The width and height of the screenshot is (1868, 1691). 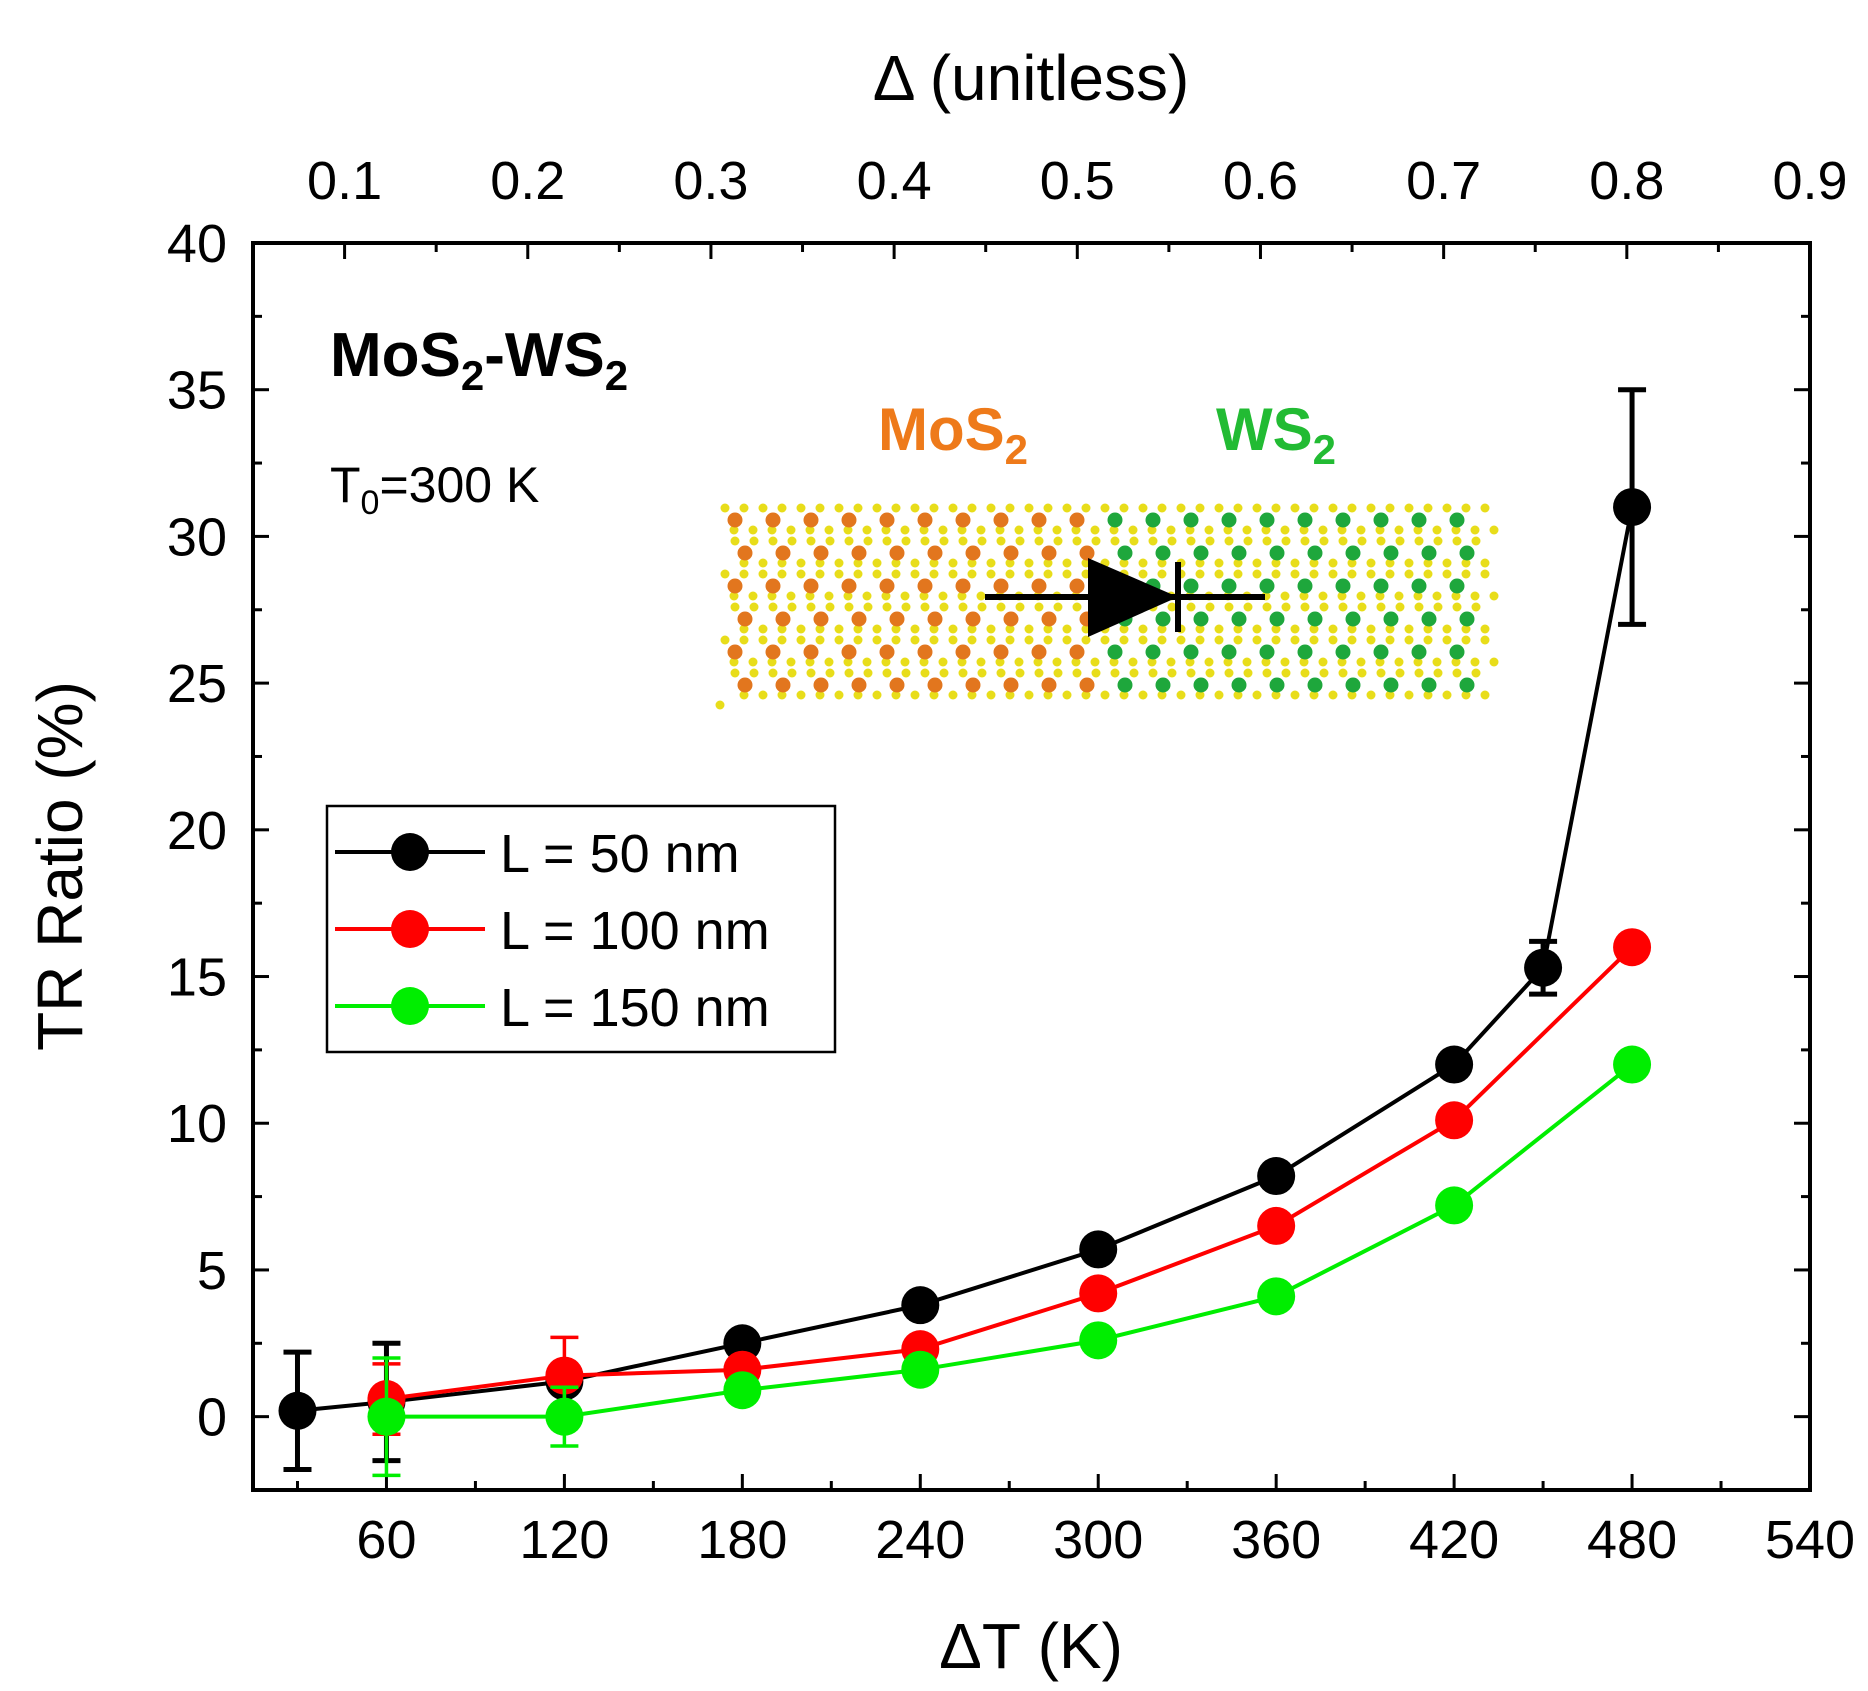 What do you see at coordinates (197, 831) in the screenshot?
I see `y-tick-label: 20` at bounding box center [197, 831].